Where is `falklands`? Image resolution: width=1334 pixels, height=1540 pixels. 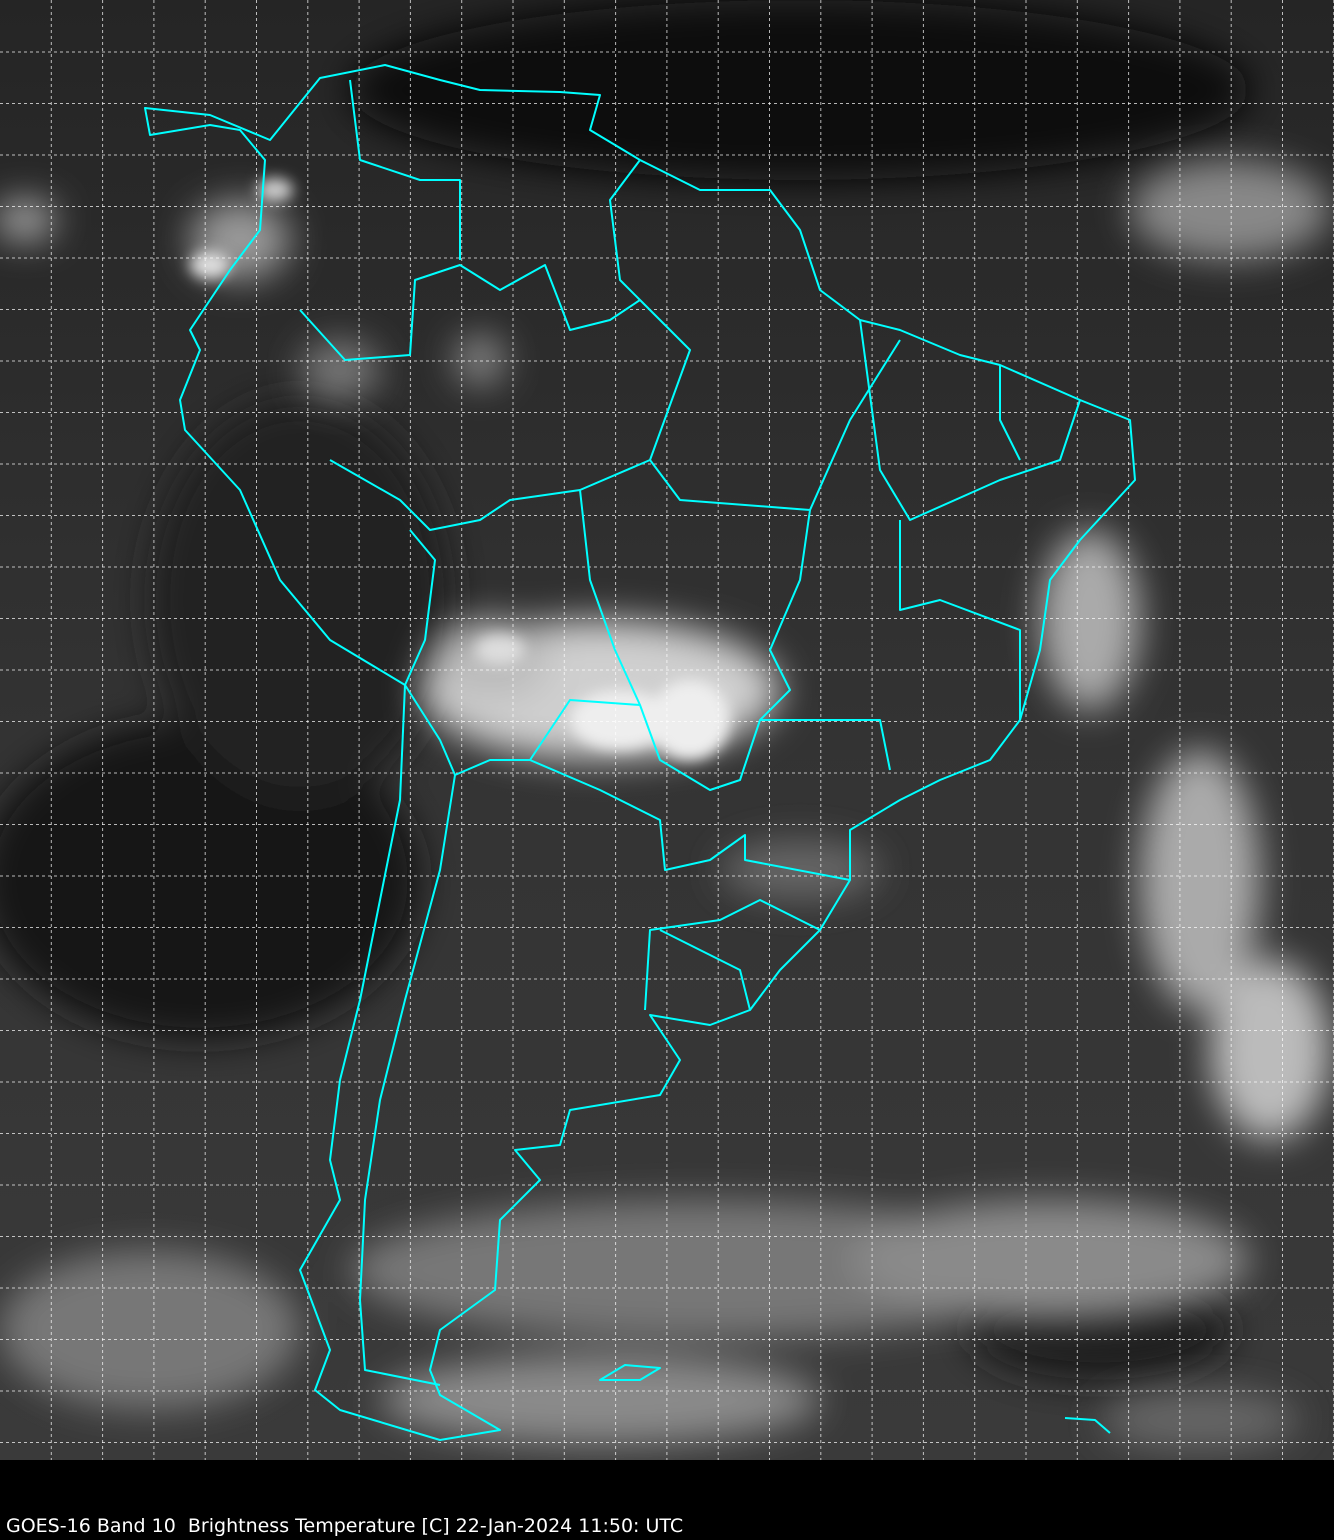
falklands is located at coordinates (630, 1372).